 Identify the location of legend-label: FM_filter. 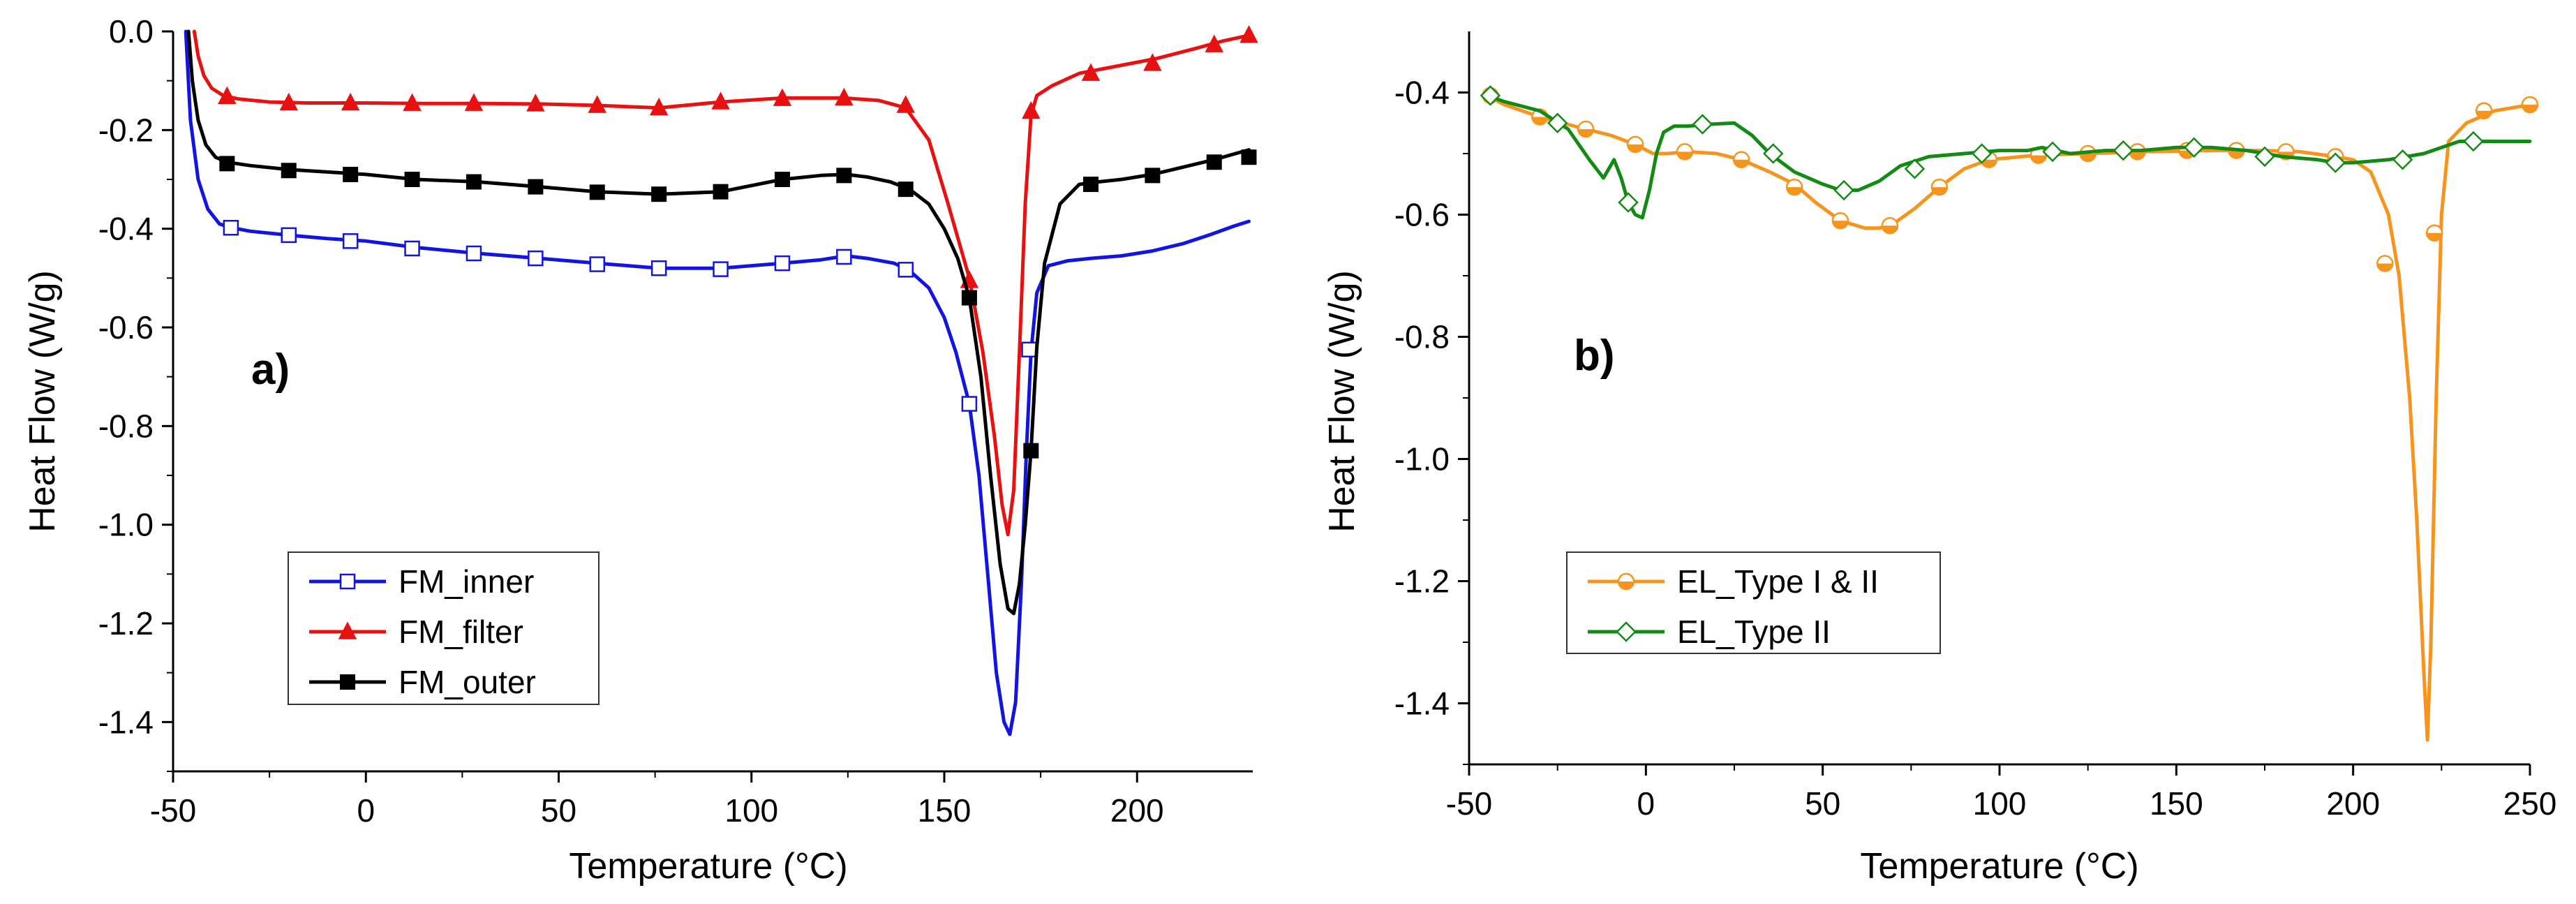
(461, 632).